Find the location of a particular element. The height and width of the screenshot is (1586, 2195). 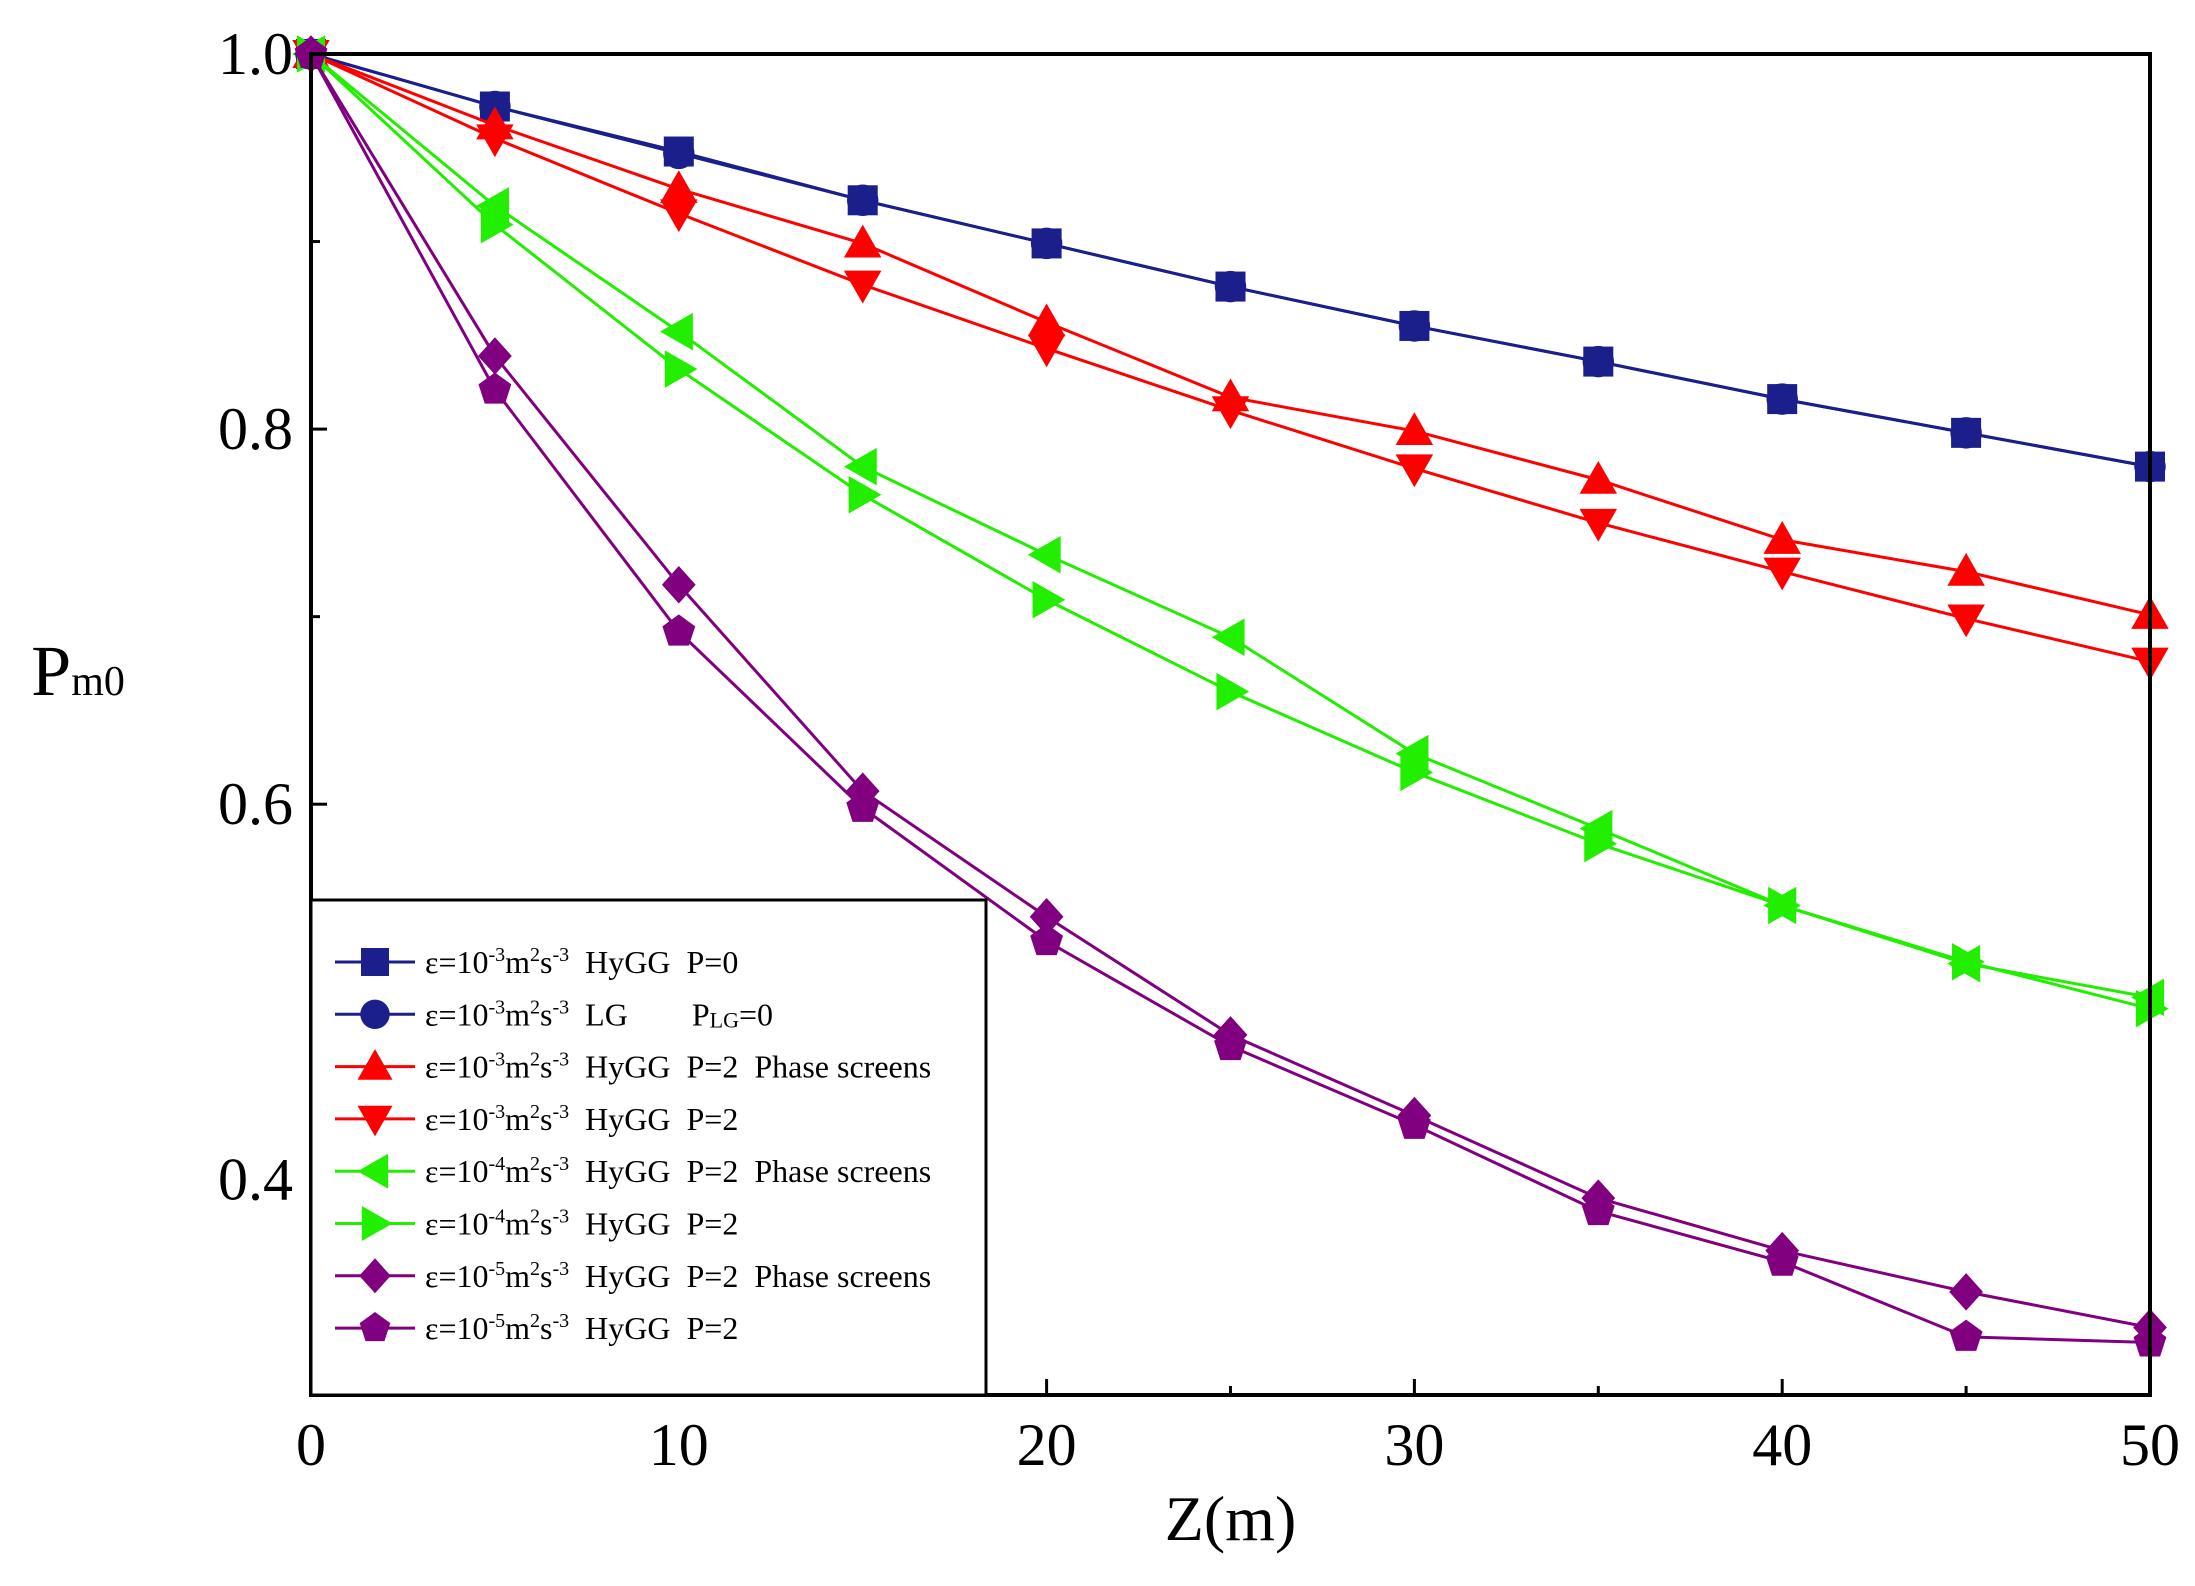

legend-entry: ε=10-3m2s-3 HyGG P=2 is located at coordinates (536, 1119).